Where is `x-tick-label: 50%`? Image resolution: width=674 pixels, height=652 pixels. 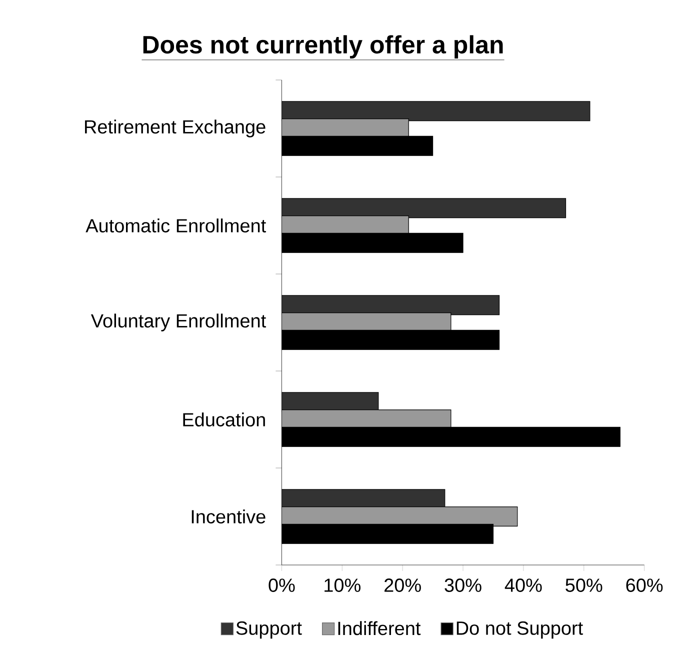 x-tick-label: 50% is located at coordinates (584, 585).